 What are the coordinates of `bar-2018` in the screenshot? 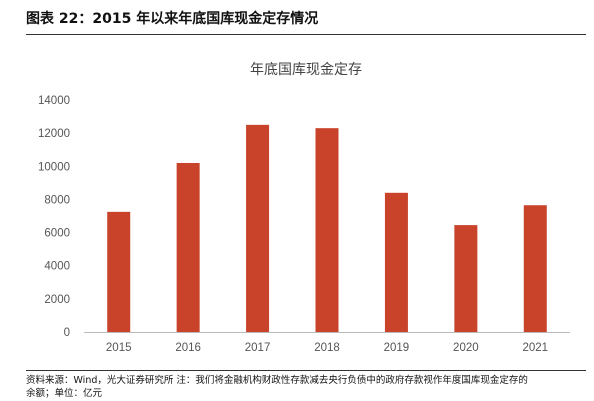 It's located at (327, 230).